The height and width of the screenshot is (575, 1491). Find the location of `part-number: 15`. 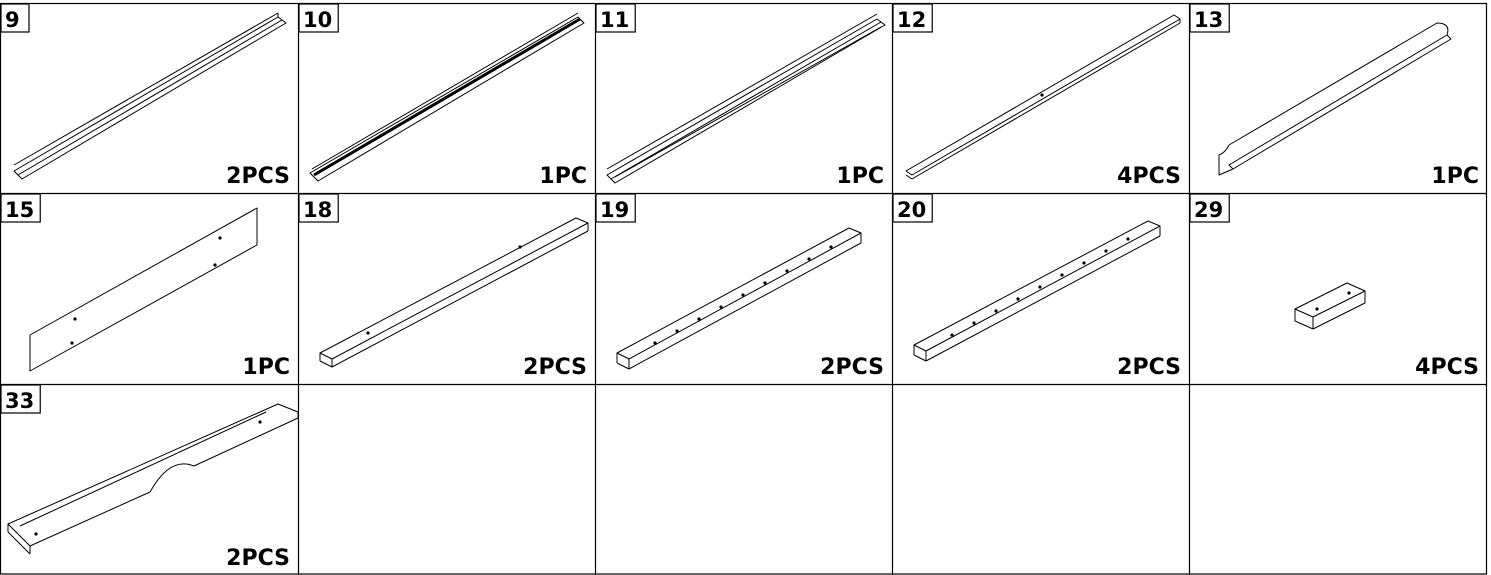

part-number: 15 is located at coordinates (19, 210).